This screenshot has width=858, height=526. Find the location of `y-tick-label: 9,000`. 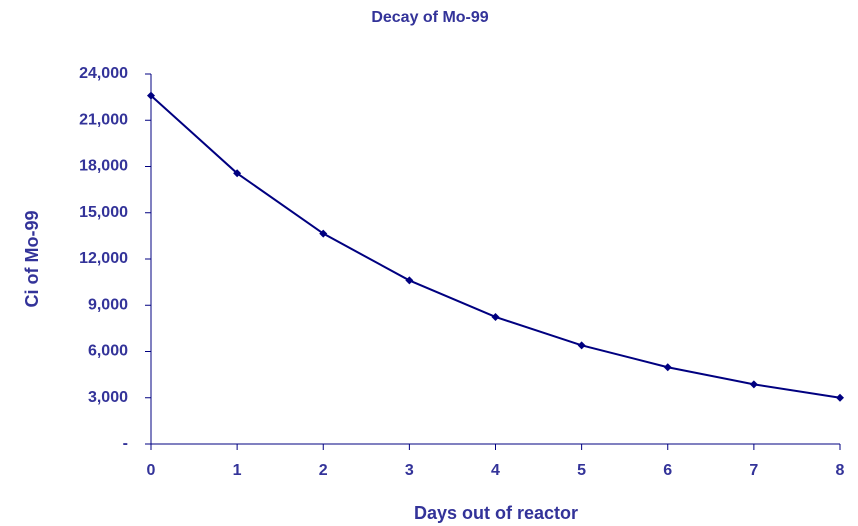

y-tick-label: 9,000 is located at coordinates (108, 304).